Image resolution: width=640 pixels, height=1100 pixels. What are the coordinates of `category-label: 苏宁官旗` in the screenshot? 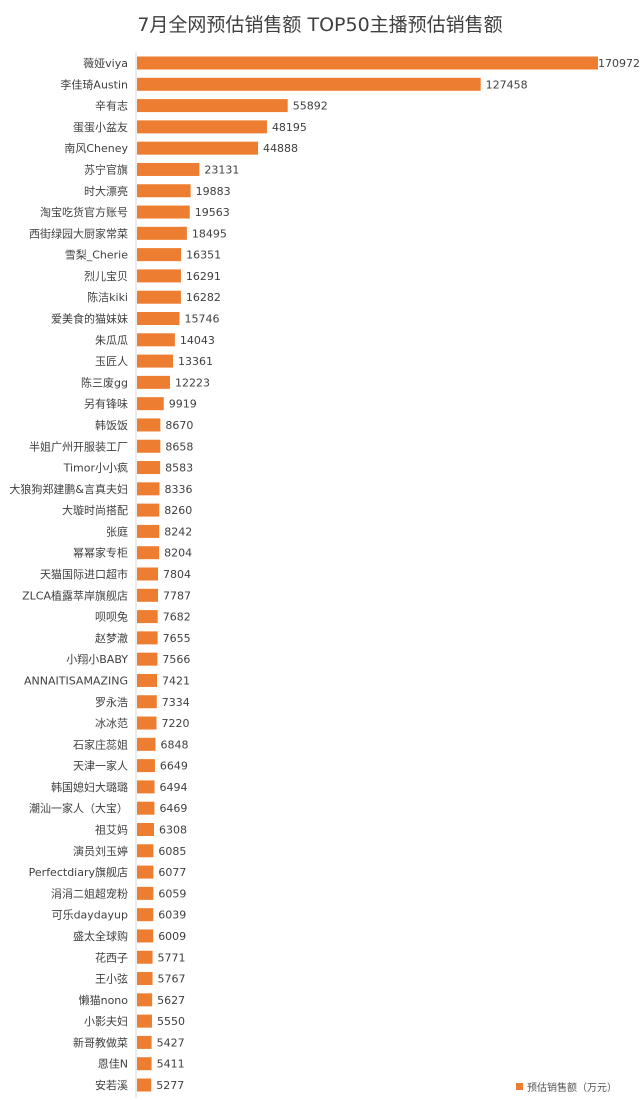 It's located at (106, 169).